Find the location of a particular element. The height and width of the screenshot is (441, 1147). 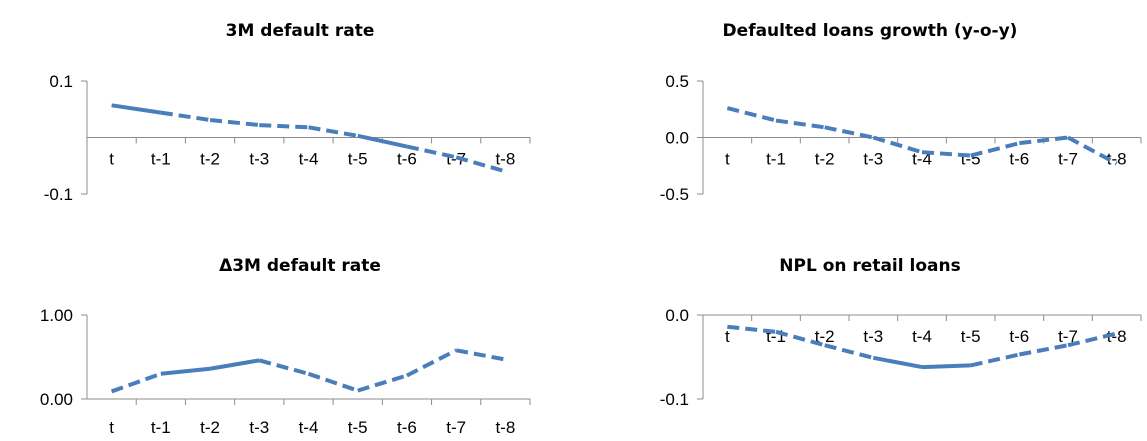

chart-title: Defaulted loans growth (y-o-y) is located at coordinates (870, 31).